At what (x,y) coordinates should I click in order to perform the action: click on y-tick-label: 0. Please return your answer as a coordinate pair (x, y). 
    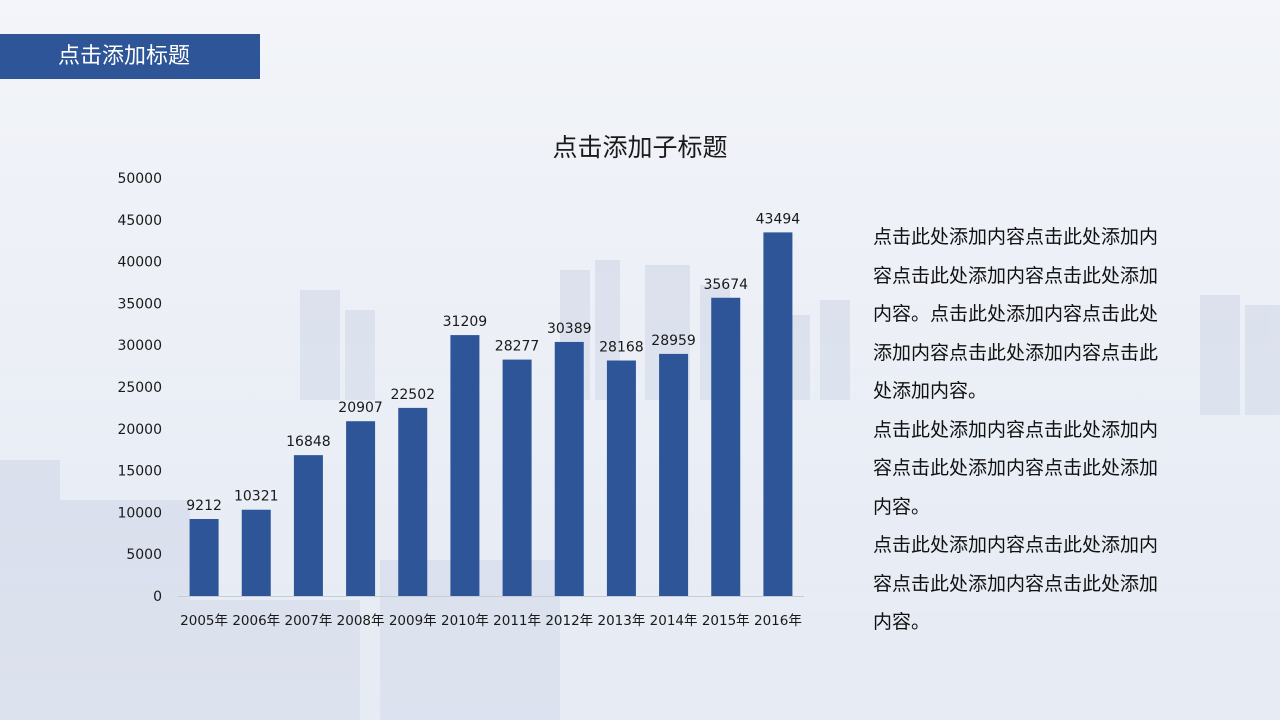
    Looking at the image, I should click on (157, 597).